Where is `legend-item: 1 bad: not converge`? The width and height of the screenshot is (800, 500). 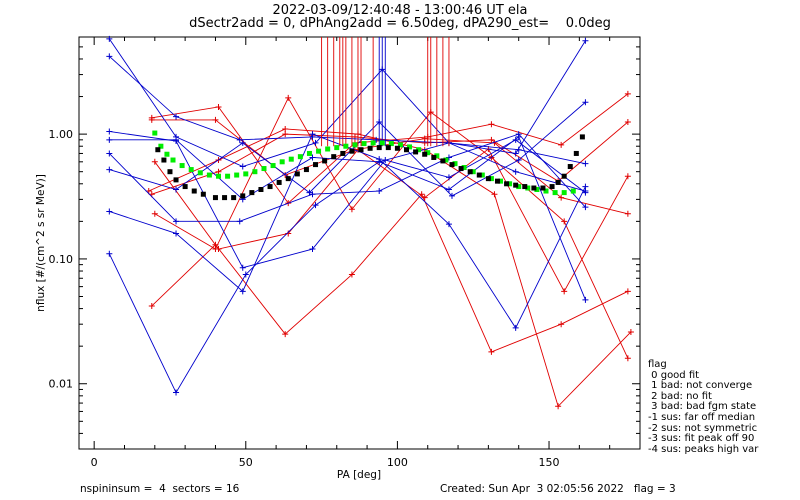 legend-item: 1 bad: not converge is located at coordinates (700, 386).